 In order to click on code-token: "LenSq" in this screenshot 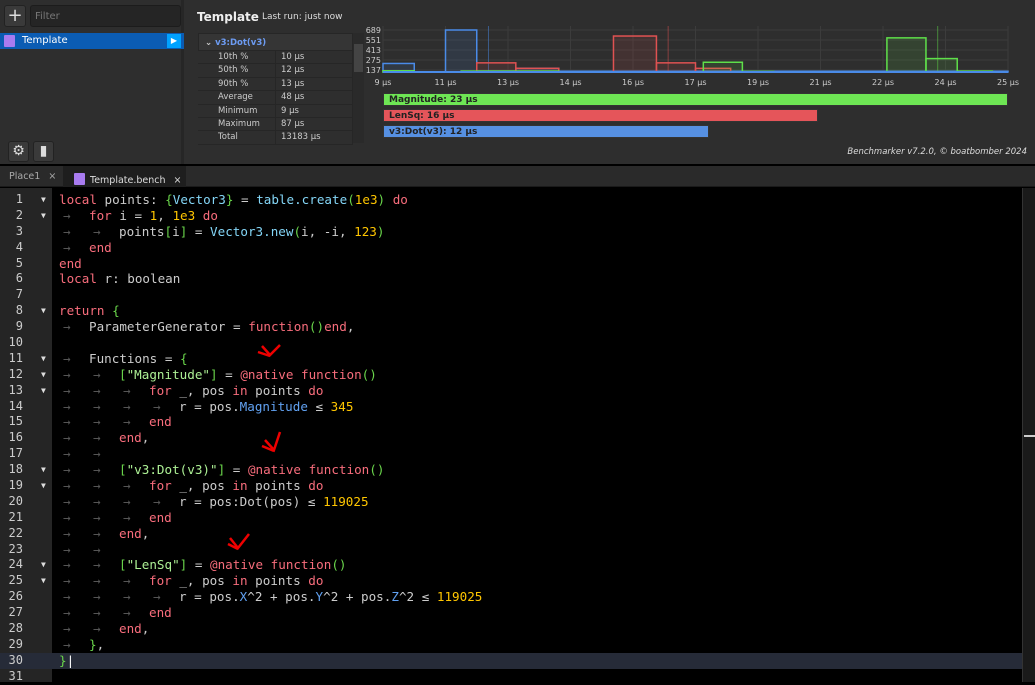, I will do `click(153, 565)`.